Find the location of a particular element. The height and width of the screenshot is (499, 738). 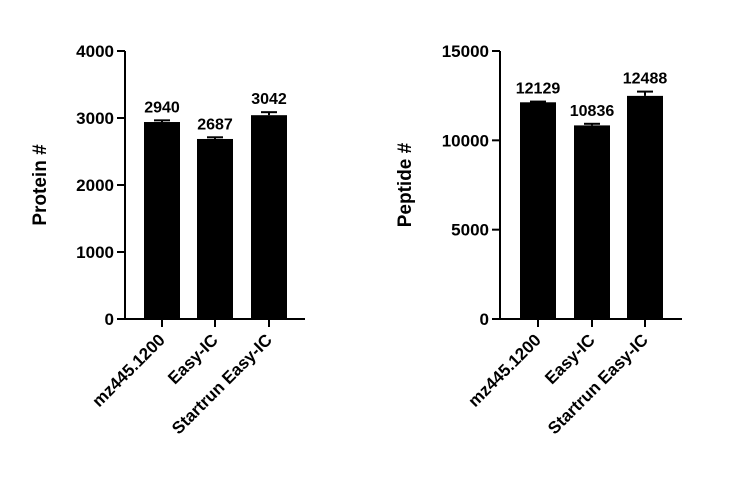

y-tick-label: 1000 is located at coordinates (95, 252).